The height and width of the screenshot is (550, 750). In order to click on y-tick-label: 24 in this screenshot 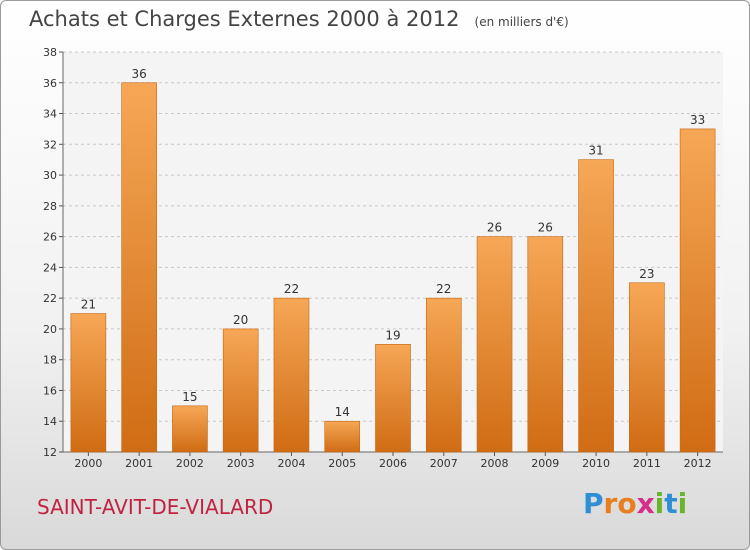, I will do `click(50, 267)`.